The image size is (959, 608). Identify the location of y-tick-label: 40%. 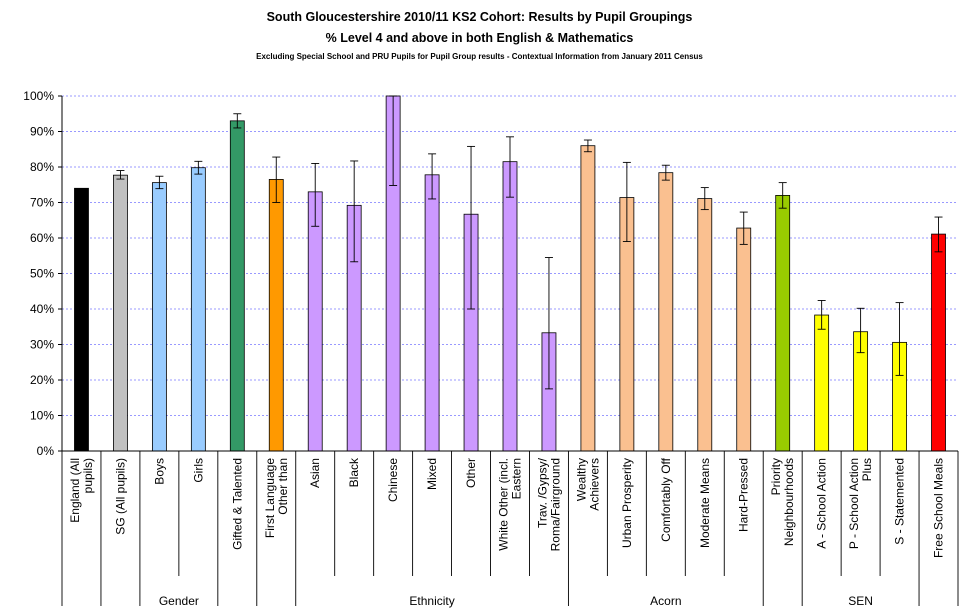
(42, 309).